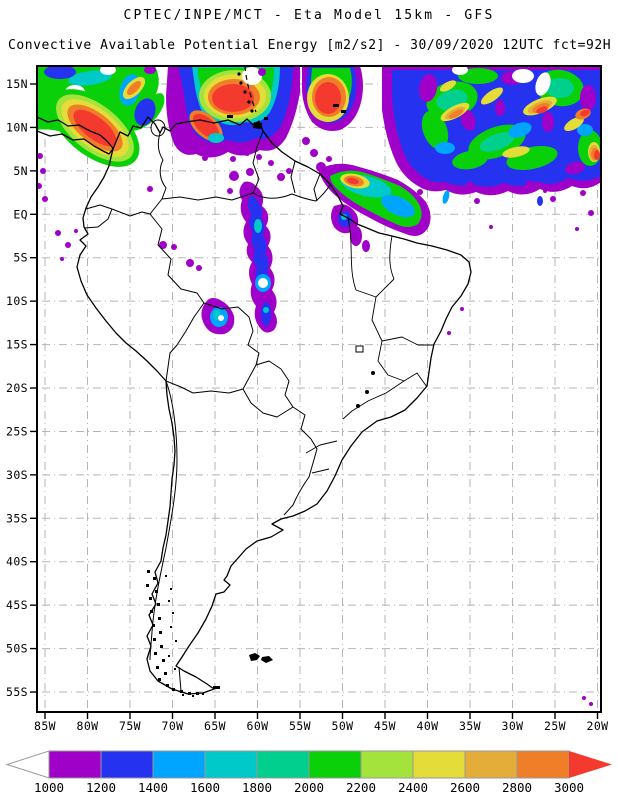 This screenshot has width=618, height=800. What do you see at coordinates (300, 726) in the screenshot?
I see `lon-tick-label: 55W` at bounding box center [300, 726].